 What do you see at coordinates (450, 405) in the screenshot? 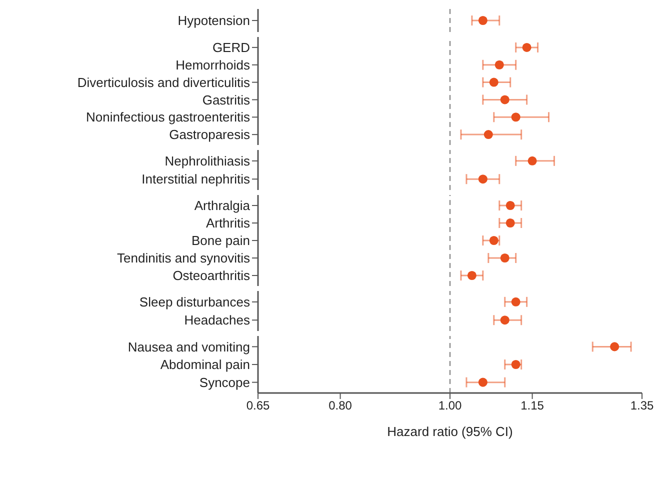
I see `x-tick-label: 1.00` at bounding box center [450, 405].